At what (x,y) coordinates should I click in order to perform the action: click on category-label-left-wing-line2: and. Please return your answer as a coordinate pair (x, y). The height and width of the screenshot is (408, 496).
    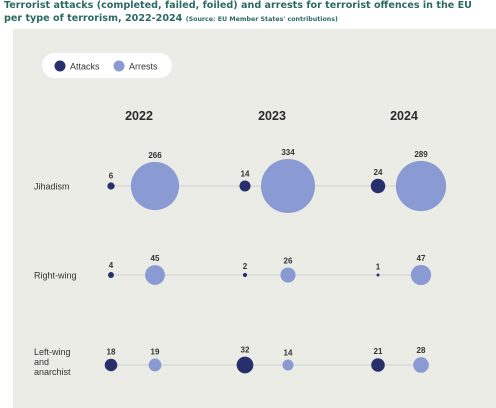
    Looking at the image, I should click on (41, 362).